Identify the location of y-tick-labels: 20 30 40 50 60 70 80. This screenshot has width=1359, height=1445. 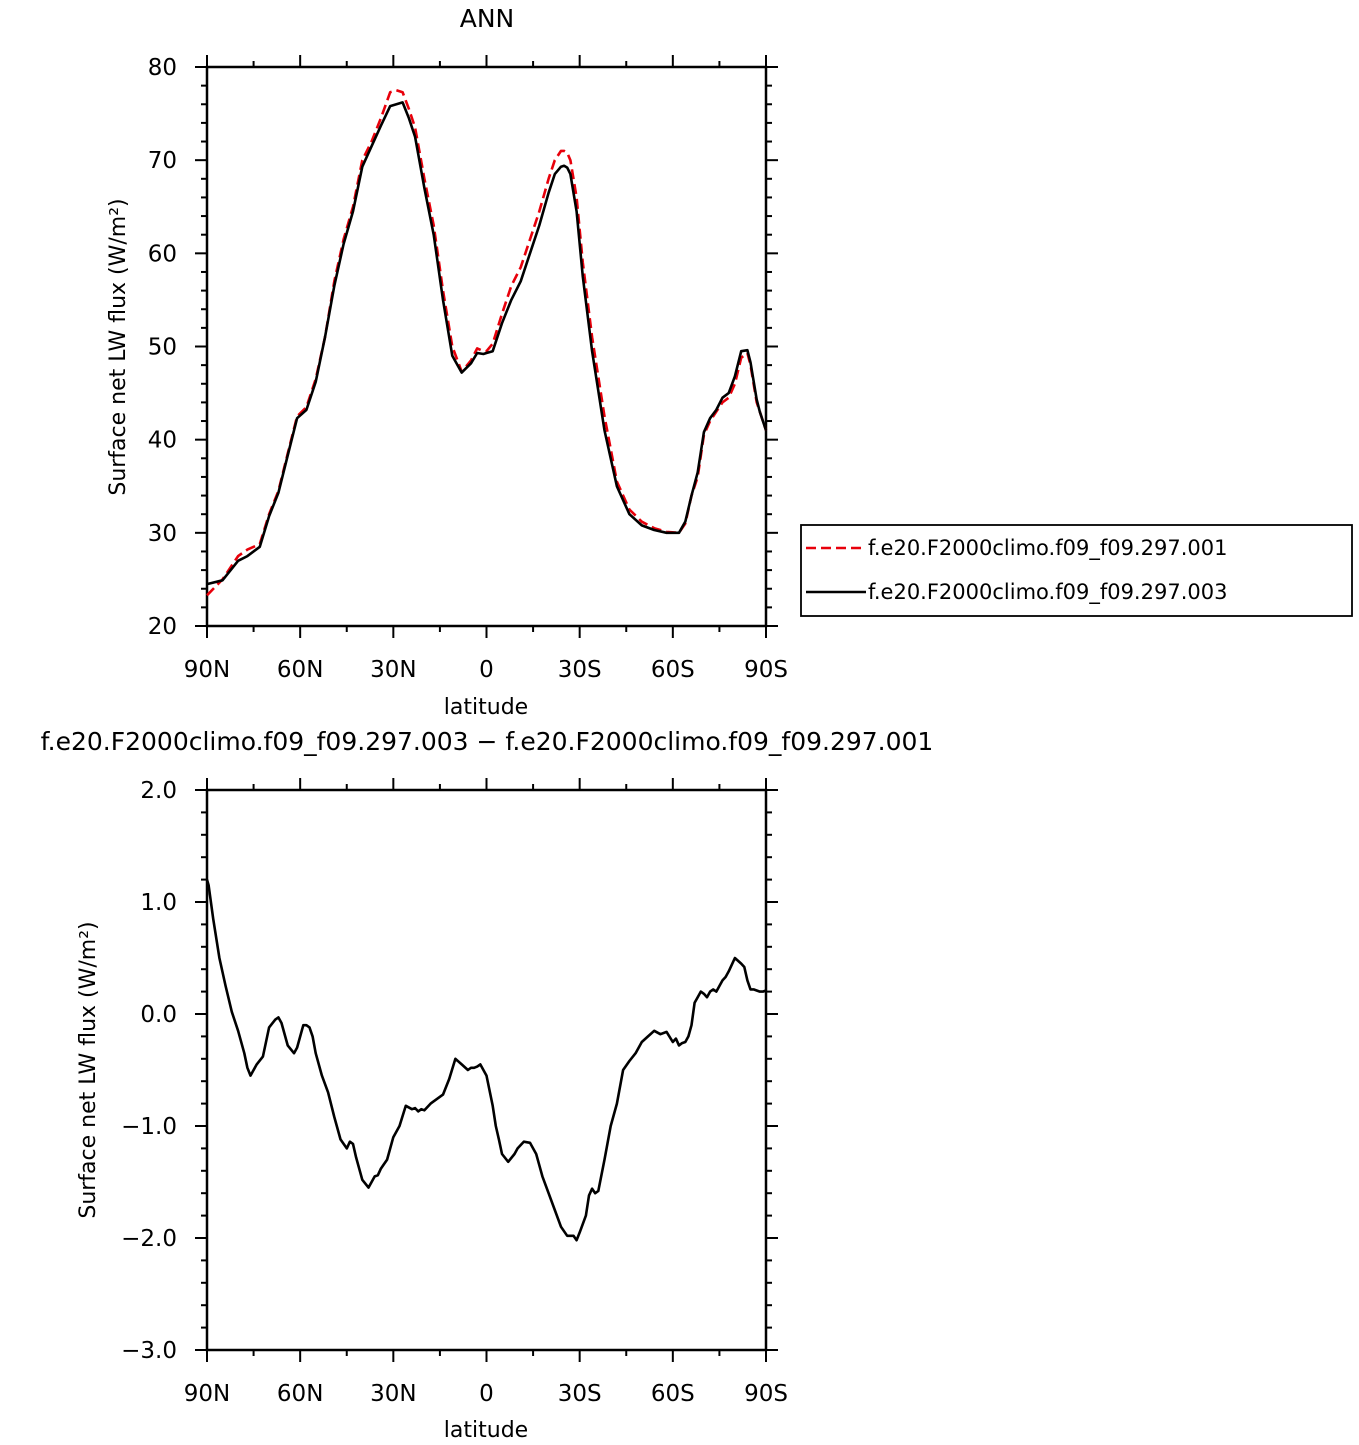
(162, 347).